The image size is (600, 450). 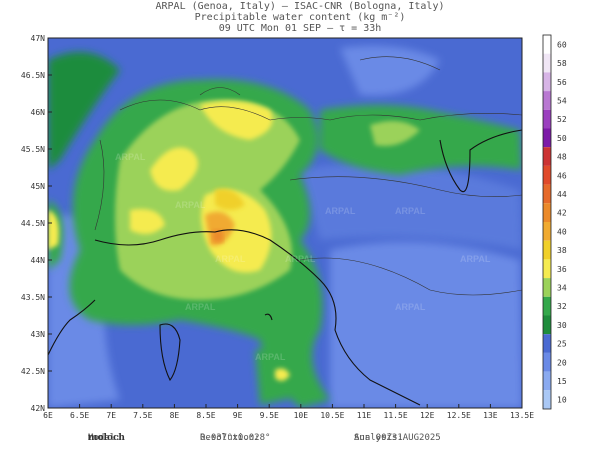 What do you see at coordinates (562, 138) in the screenshot?
I see `colorbar-label: 50` at bounding box center [562, 138].